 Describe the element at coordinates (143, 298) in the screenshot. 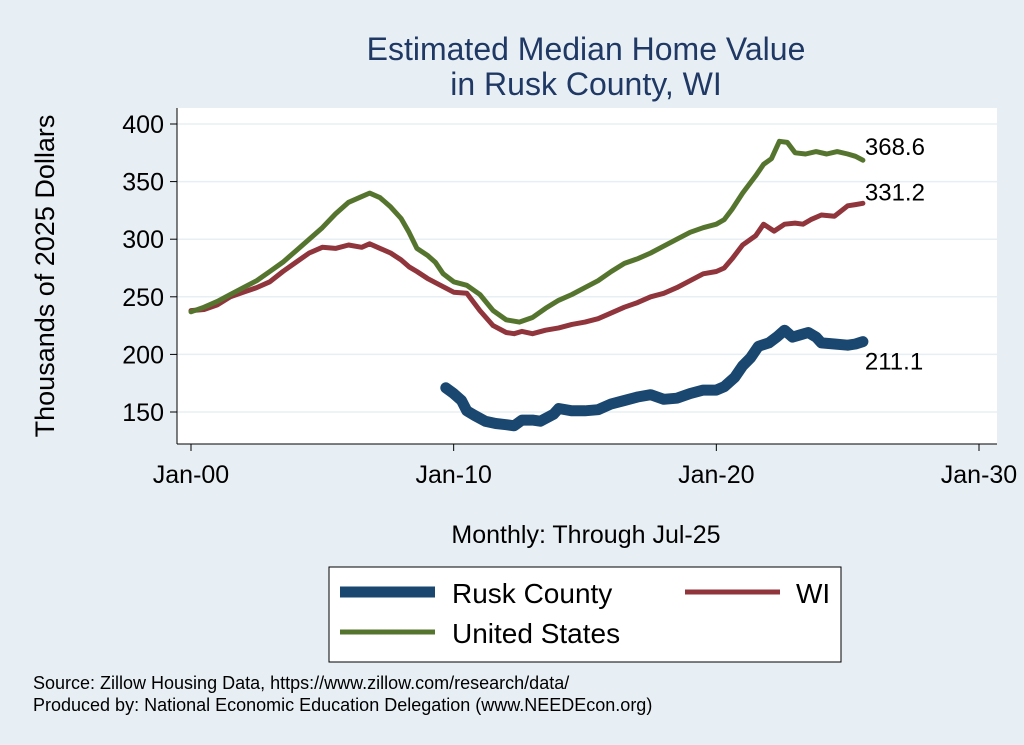

I see `y-tick-label: 250` at that location.